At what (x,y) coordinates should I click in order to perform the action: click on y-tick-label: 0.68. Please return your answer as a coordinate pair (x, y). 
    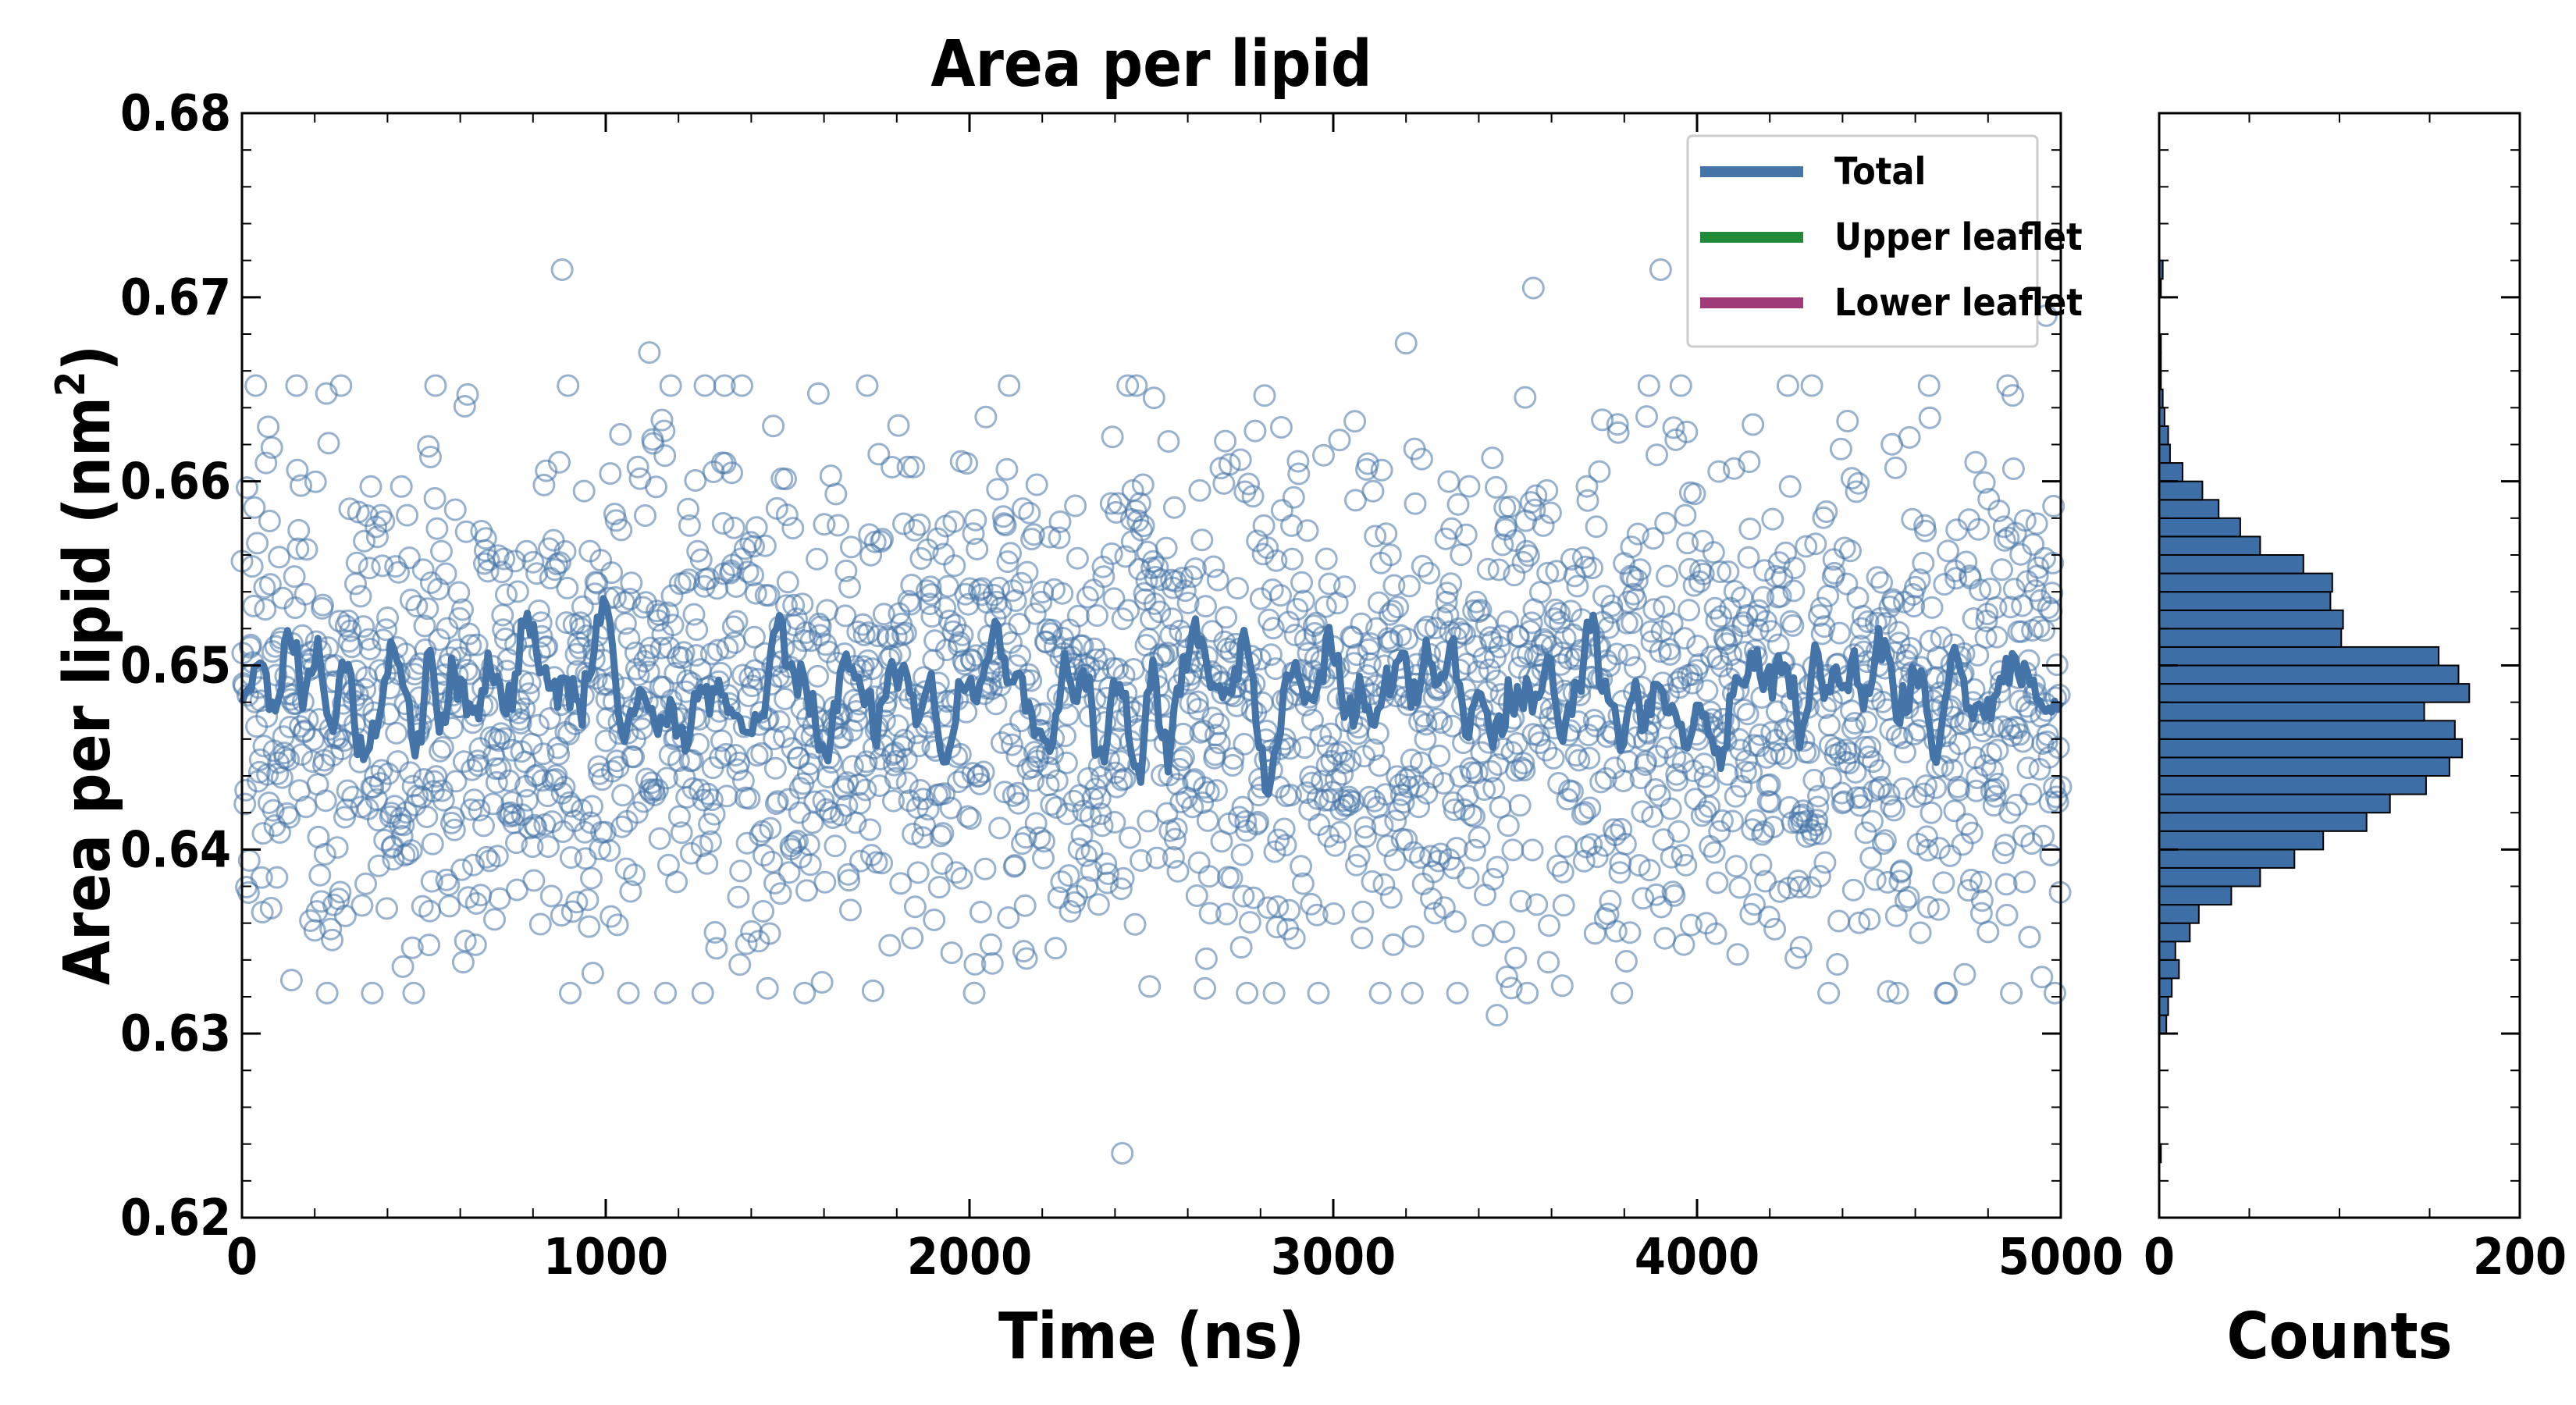
    Looking at the image, I should click on (175, 114).